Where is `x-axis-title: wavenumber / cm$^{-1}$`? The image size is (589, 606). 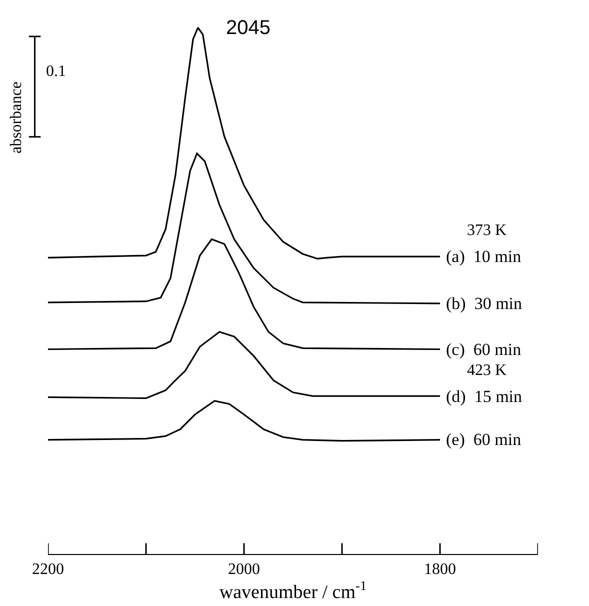 x-axis-title: wavenumber / cm$^{-1}$ is located at coordinates (293, 591).